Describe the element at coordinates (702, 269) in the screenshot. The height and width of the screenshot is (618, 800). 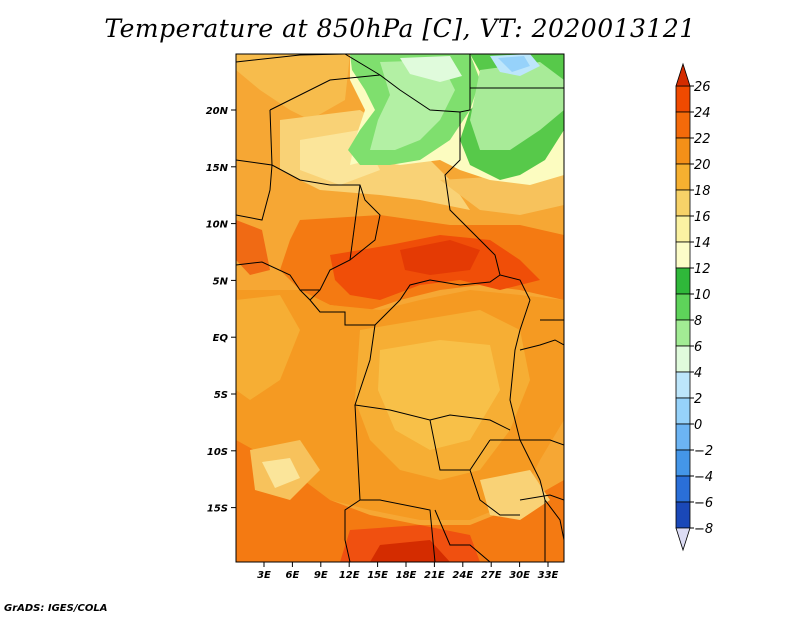
I see `colorbar-label: 12` at that location.